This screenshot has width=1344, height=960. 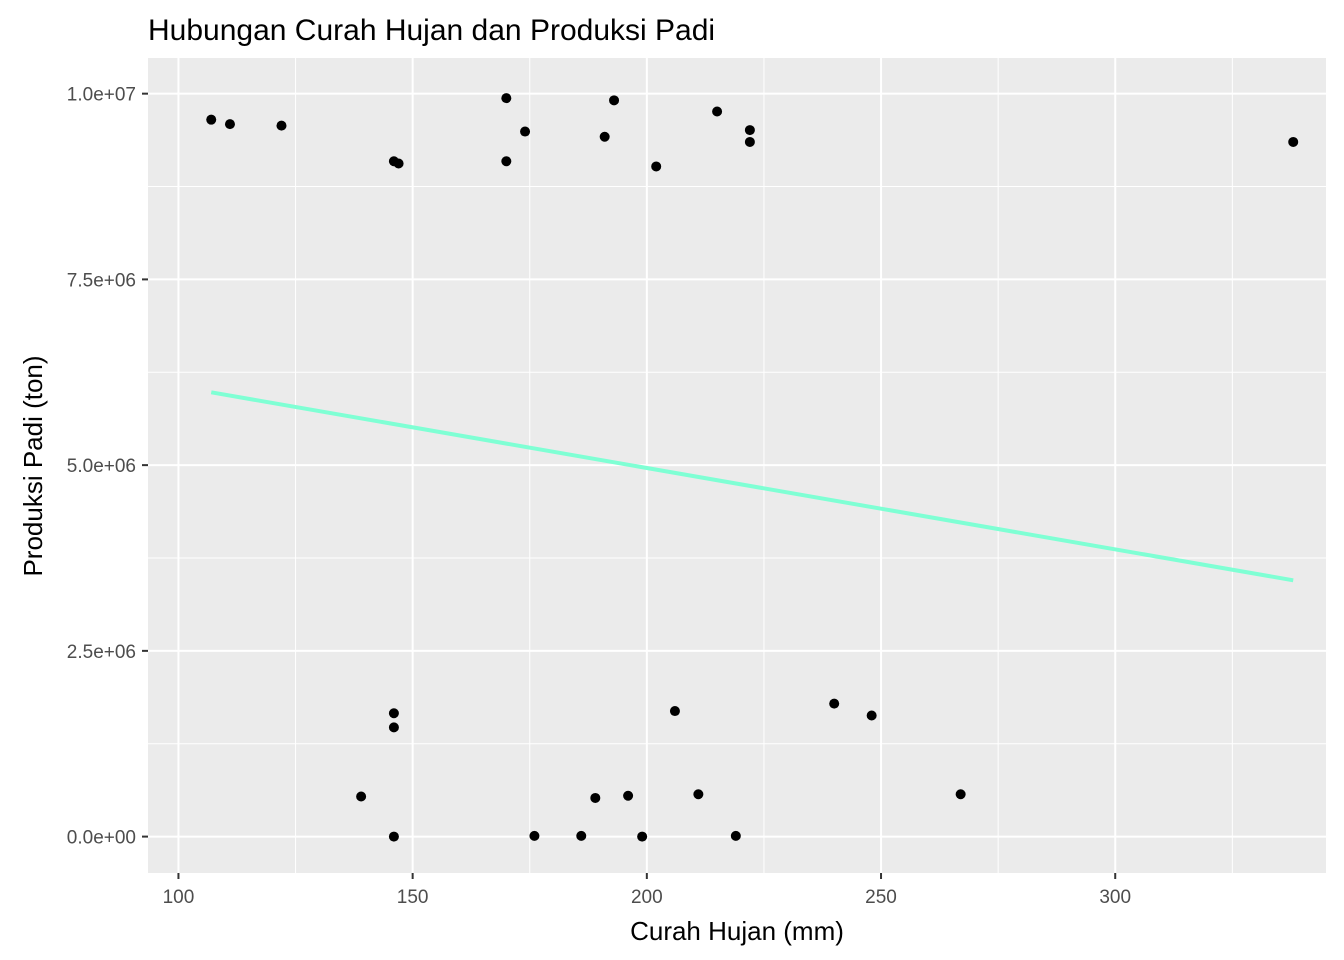 I want to click on chart-title: Hubungan Curah Hujan dan Produksi Padi, so click(x=431, y=30).